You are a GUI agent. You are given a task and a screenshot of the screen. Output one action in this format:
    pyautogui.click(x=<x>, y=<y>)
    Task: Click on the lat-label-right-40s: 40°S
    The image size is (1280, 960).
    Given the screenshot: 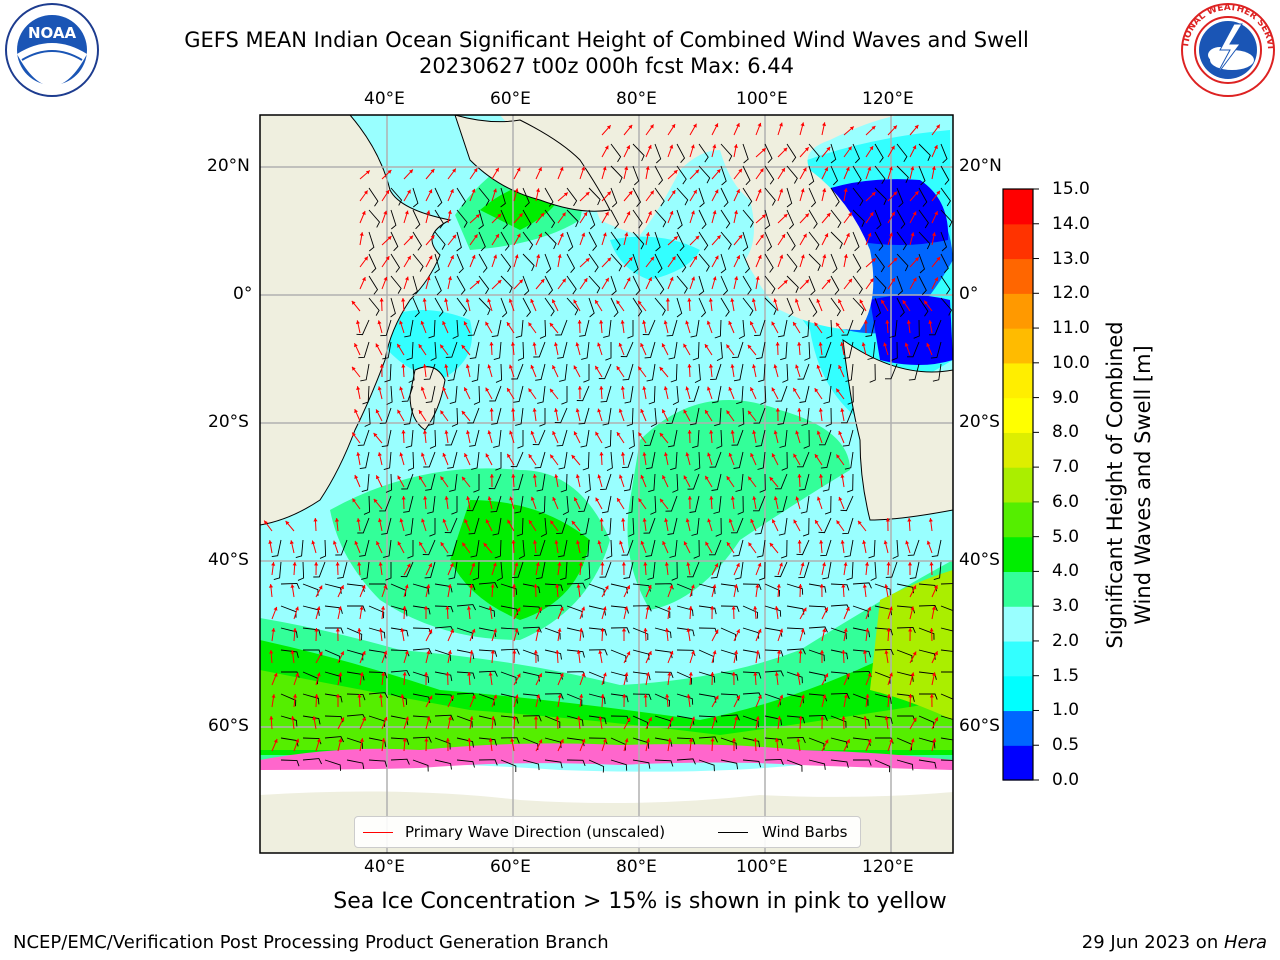 What is the action you would take?
    pyautogui.click(x=979, y=560)
    